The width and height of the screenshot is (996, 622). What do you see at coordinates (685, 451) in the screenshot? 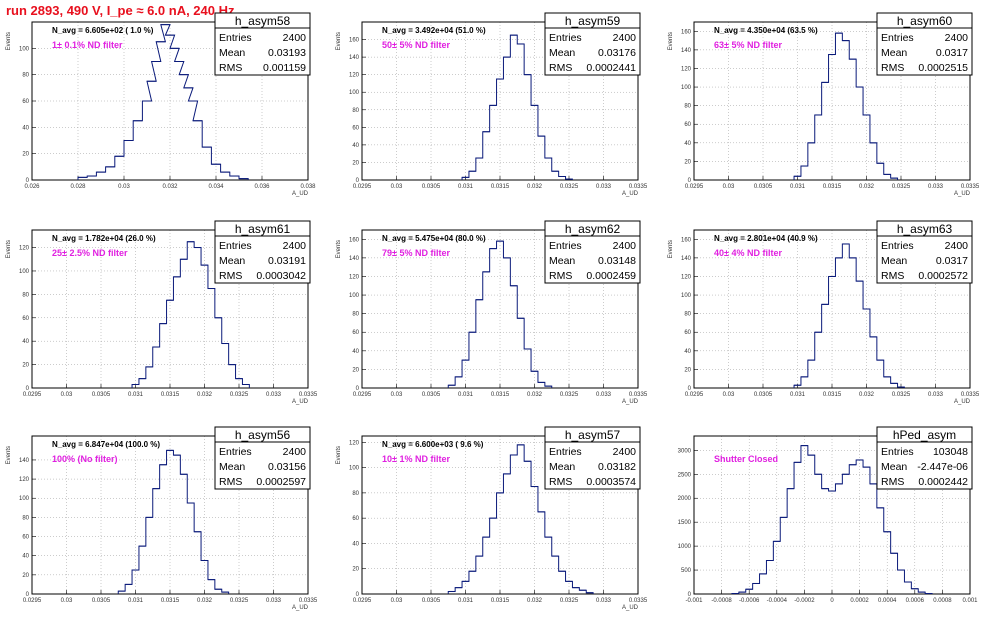
I see `y-tick-label: 3000` at bounding box center [685, 451].